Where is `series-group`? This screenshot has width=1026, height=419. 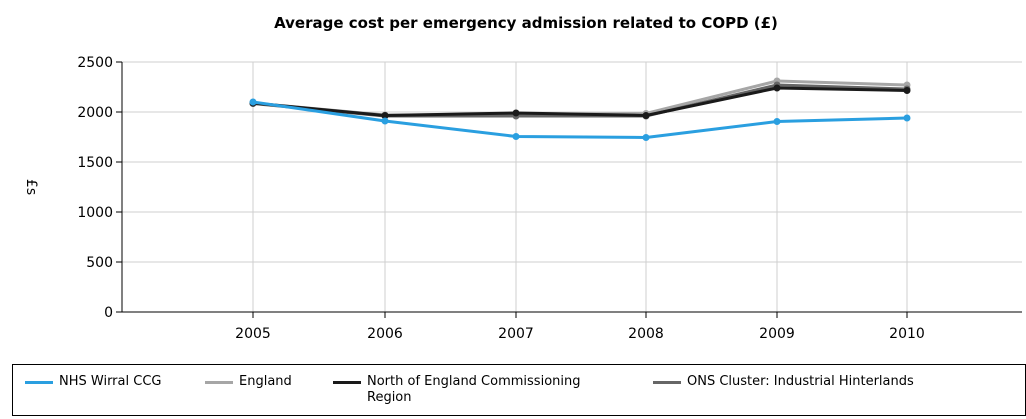
series-group is located at coordinates (580, 109).